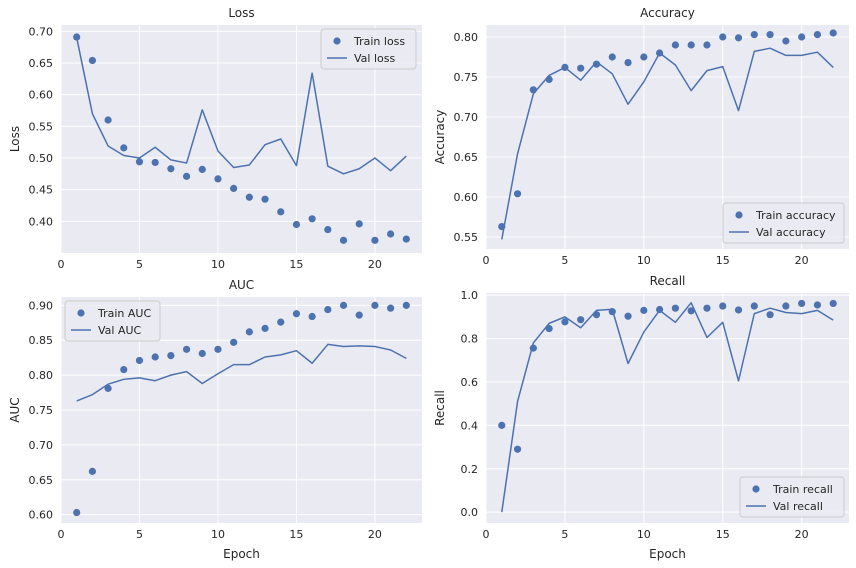 This screenshot has height=568, width=856. Describe the element at coordinates (486, 534) in the screenshot. I see `recall-x-tick-label: 0` at that location.